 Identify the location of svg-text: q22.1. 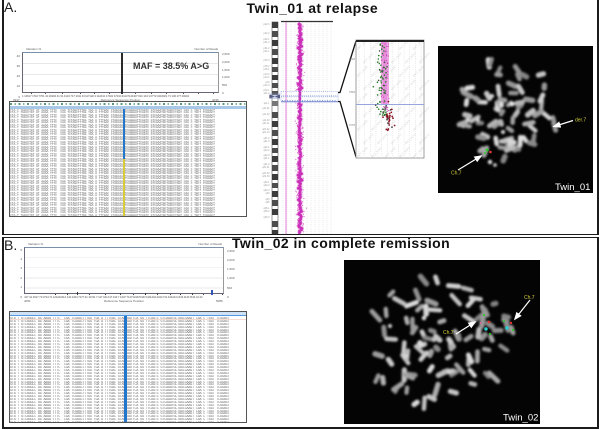
(267, 147).